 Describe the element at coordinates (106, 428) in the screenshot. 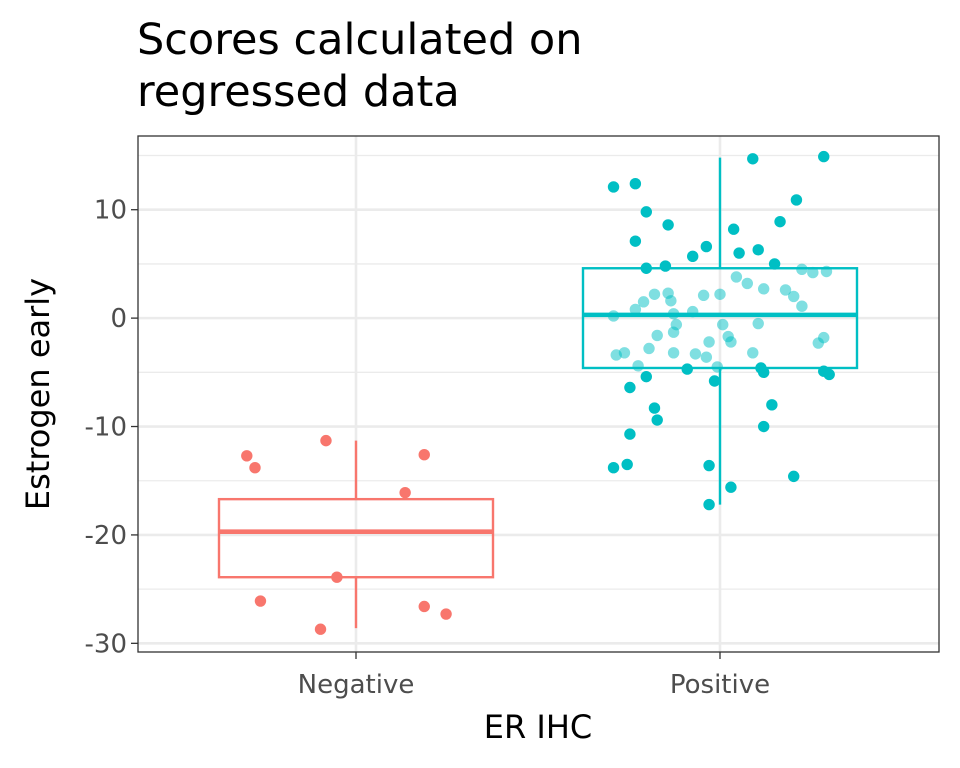

I see `y-tick-label: -10` at that location.